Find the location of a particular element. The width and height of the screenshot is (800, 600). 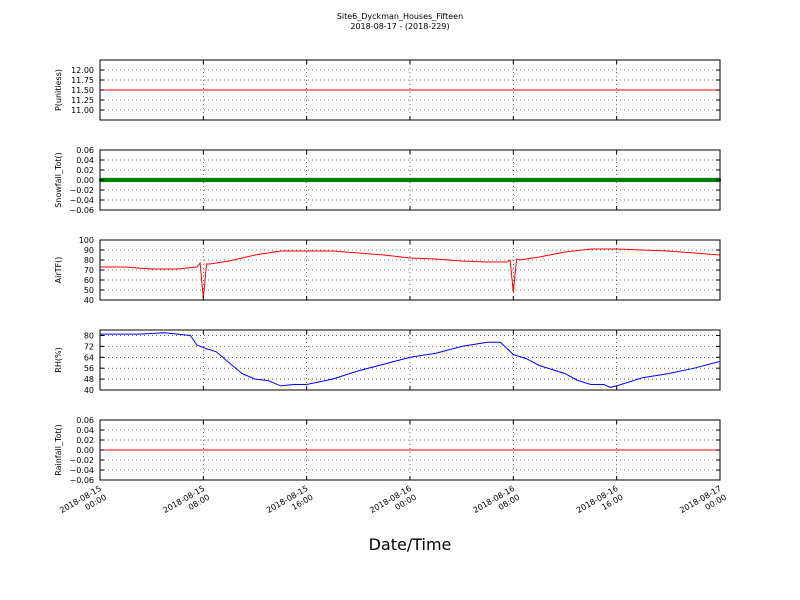

x-tick-label: 2018-08-1616:00 is located at coordinates (600, 504).